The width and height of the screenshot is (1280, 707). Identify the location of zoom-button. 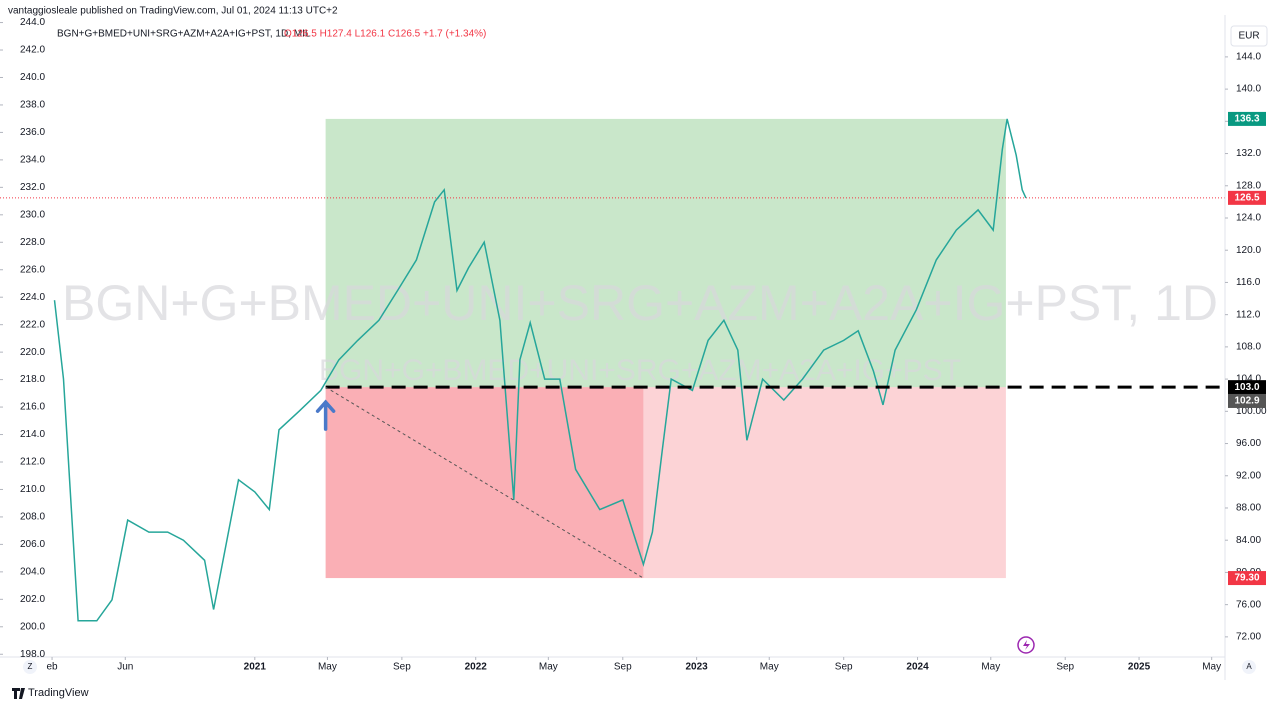
(30, 667).